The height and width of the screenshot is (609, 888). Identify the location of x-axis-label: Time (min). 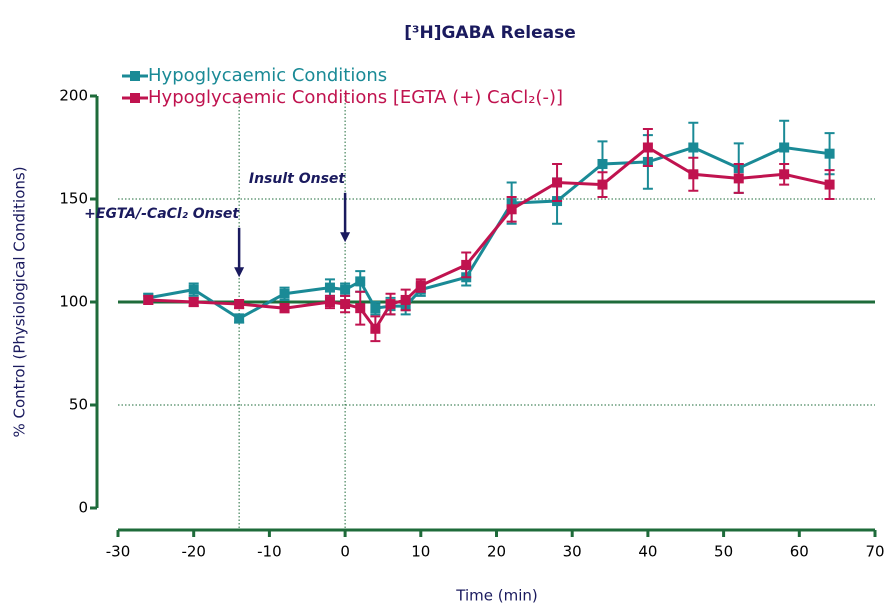
(496, 596).